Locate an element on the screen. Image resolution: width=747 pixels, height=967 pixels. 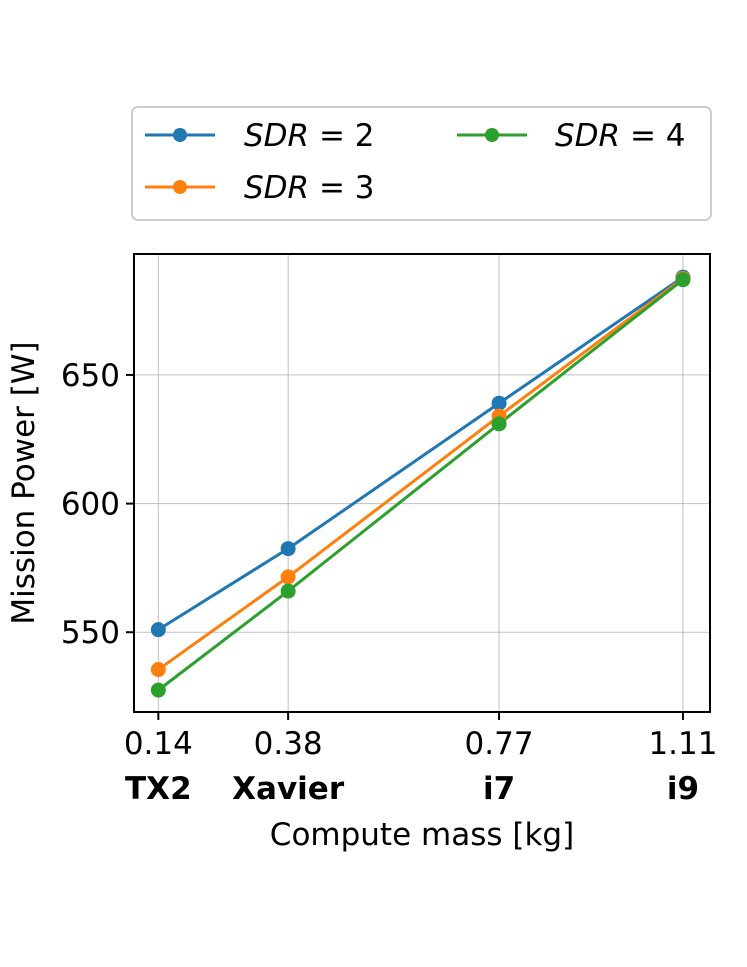
x-axis-title: Compute mass [kg] is located at coordinates (422, 835).